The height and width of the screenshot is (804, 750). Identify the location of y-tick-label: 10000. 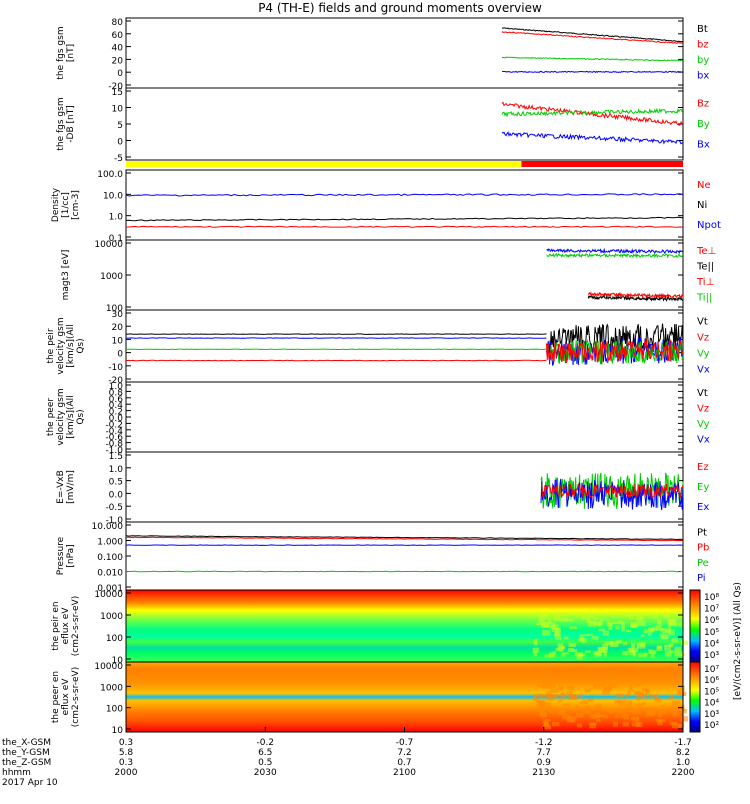
(108, 595).